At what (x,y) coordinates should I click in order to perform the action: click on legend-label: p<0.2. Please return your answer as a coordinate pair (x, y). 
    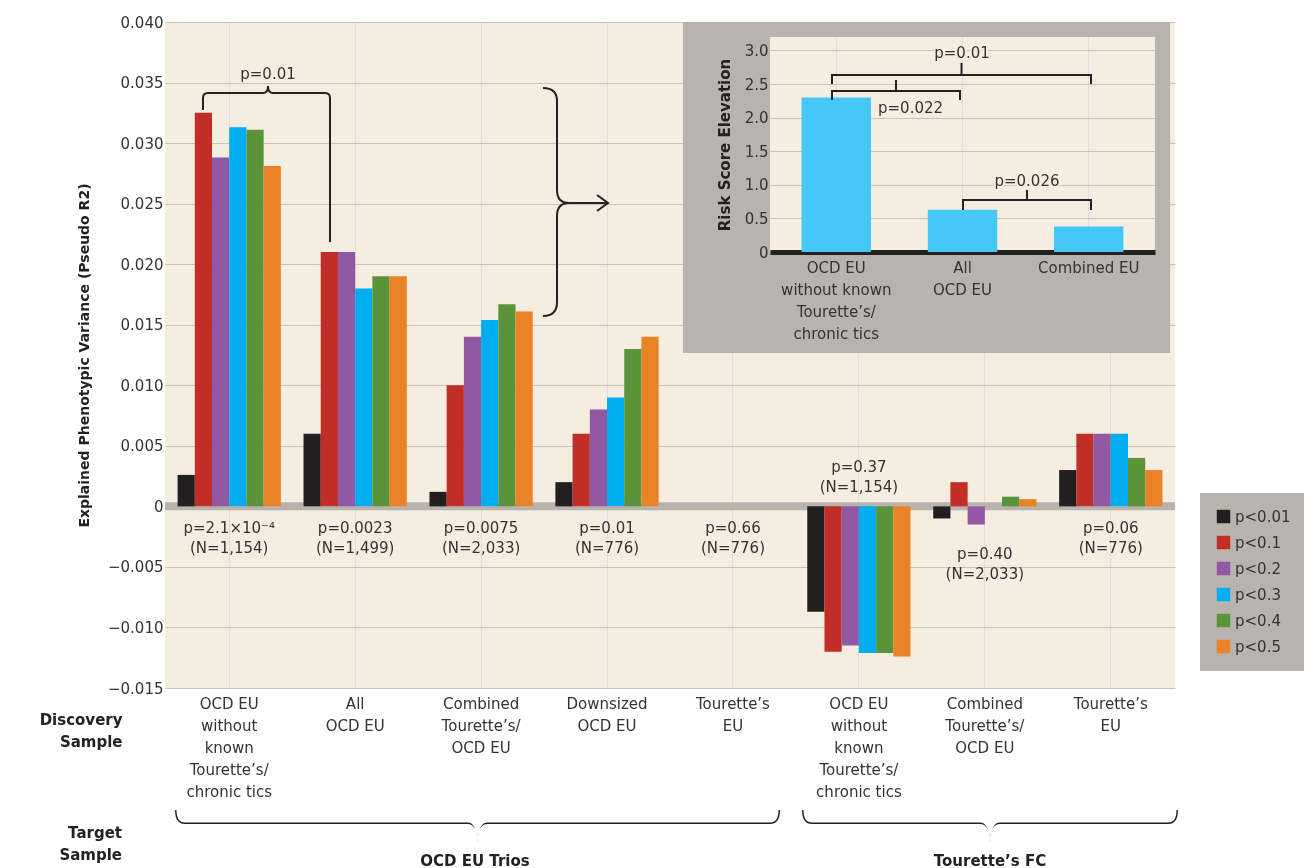
    Looking at the image, I should click on (1258, 568).